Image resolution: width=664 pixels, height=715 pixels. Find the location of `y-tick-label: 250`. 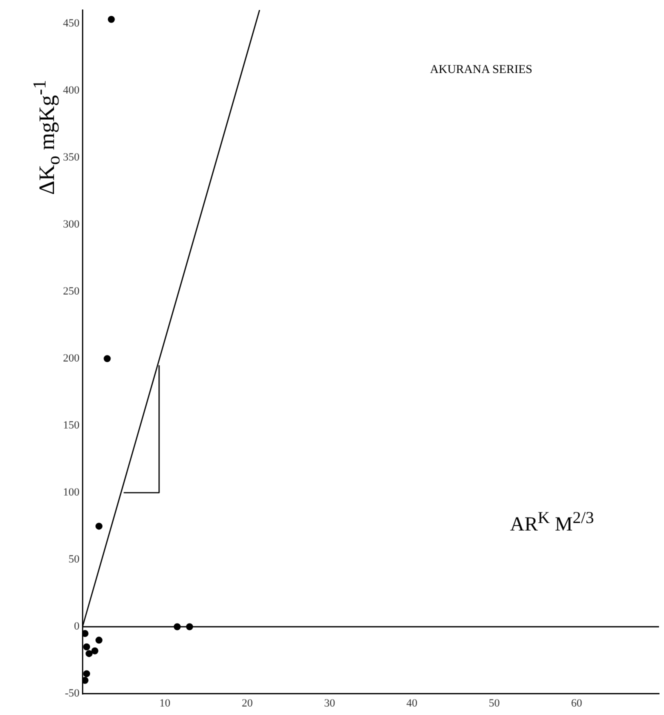

y-tick-label: 250 is located at coordinates (71, 291).